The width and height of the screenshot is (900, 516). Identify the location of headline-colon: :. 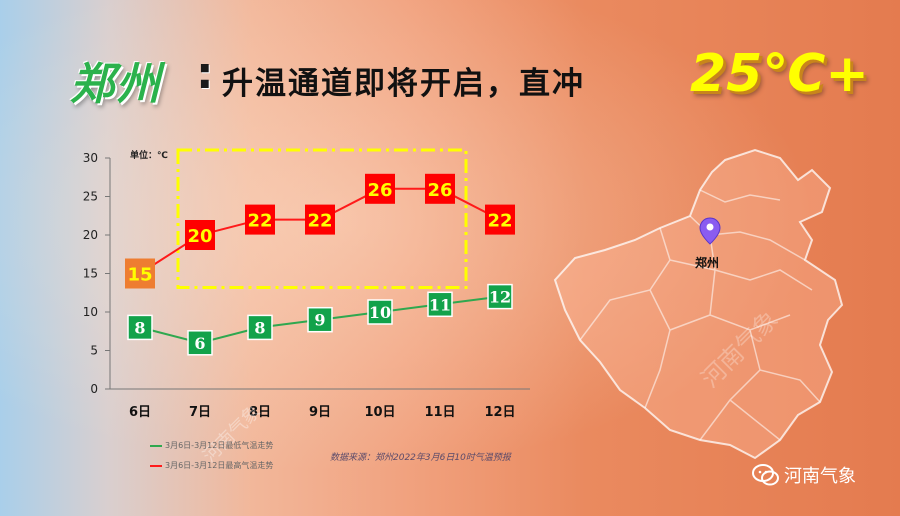
(205, 73).